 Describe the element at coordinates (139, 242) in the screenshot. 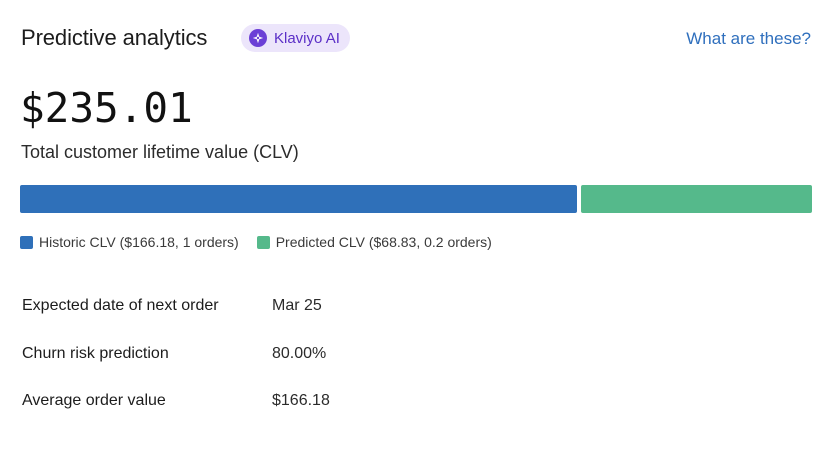

I see `legend-label-historic: Historic CLV ($166.18, 1 orders)` at that location.